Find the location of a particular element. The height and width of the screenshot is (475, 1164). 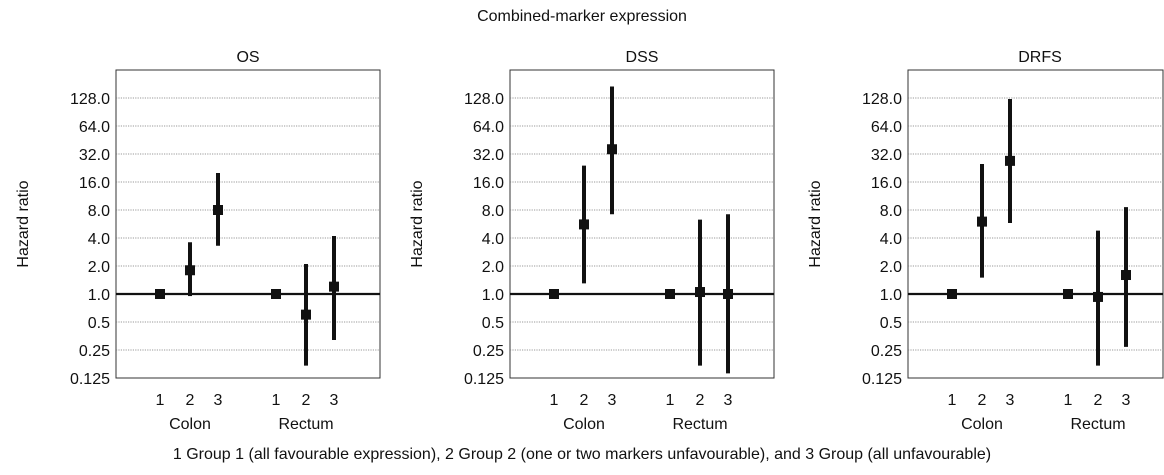

figure-suptitle: Combined-marker expression is located at coordinates (582, 16).